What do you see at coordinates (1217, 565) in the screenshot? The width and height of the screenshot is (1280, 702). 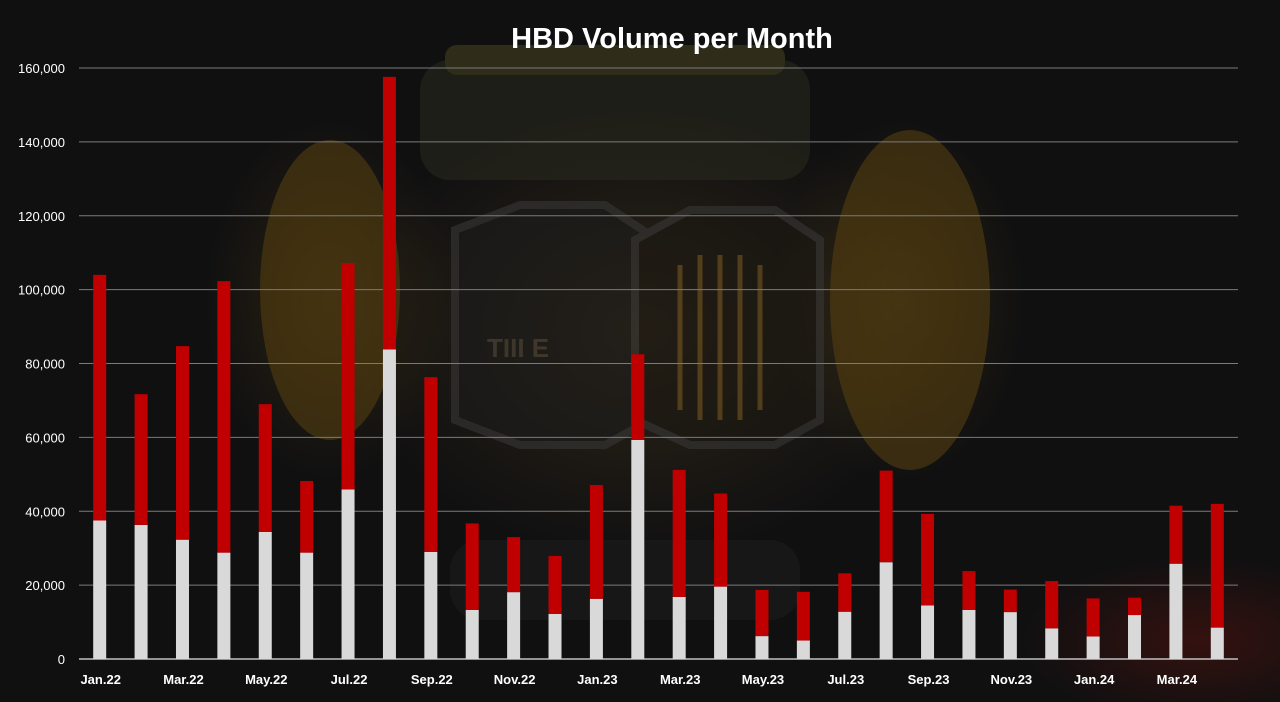 I see `bar-segment-top-Apr.24` at bounding box center [1217, 565].